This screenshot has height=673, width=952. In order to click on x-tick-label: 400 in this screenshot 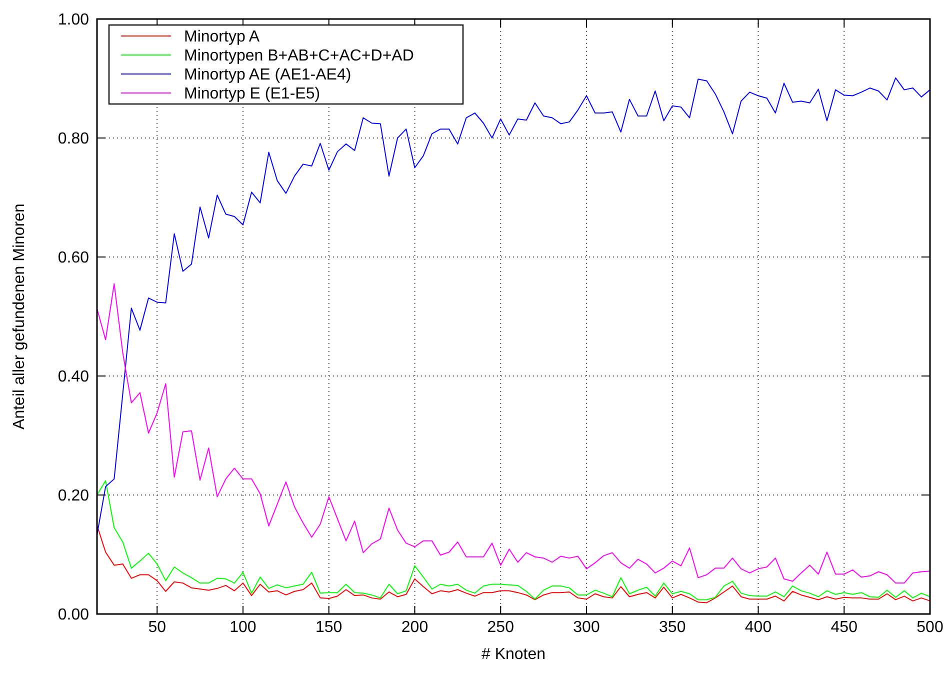, I will do `click(758, 627)`.